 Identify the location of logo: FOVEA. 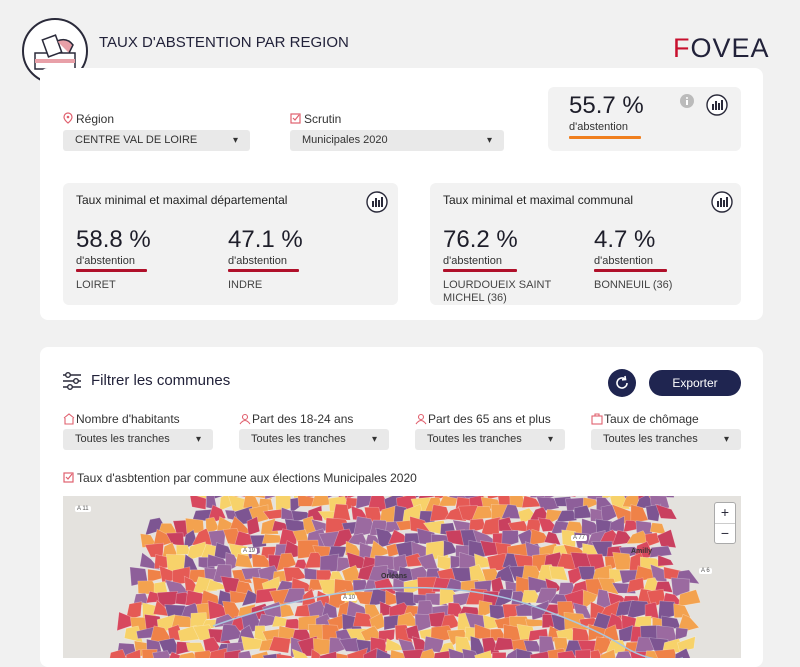
(721, 48).